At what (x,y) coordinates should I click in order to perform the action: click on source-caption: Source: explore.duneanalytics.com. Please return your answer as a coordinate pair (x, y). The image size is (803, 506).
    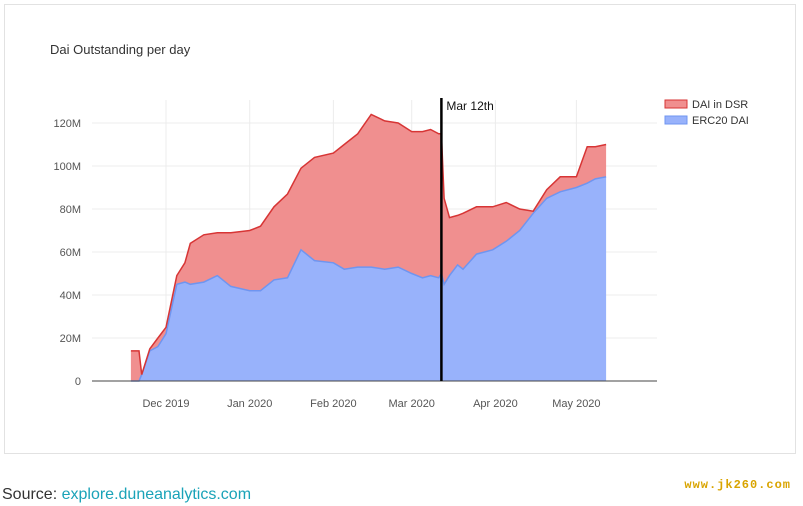
    Looking at the image, I should click on (126, 495).